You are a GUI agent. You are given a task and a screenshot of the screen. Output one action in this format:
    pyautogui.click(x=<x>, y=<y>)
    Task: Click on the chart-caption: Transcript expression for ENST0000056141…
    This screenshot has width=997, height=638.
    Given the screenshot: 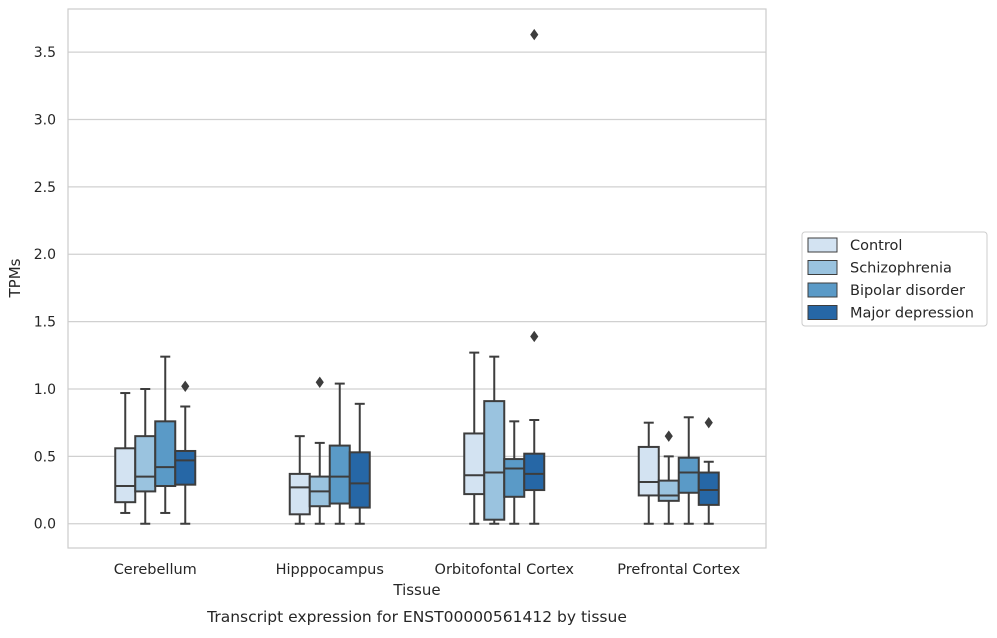 What is the action you would take?
    pyautogui.click(x=416, y=617)
    